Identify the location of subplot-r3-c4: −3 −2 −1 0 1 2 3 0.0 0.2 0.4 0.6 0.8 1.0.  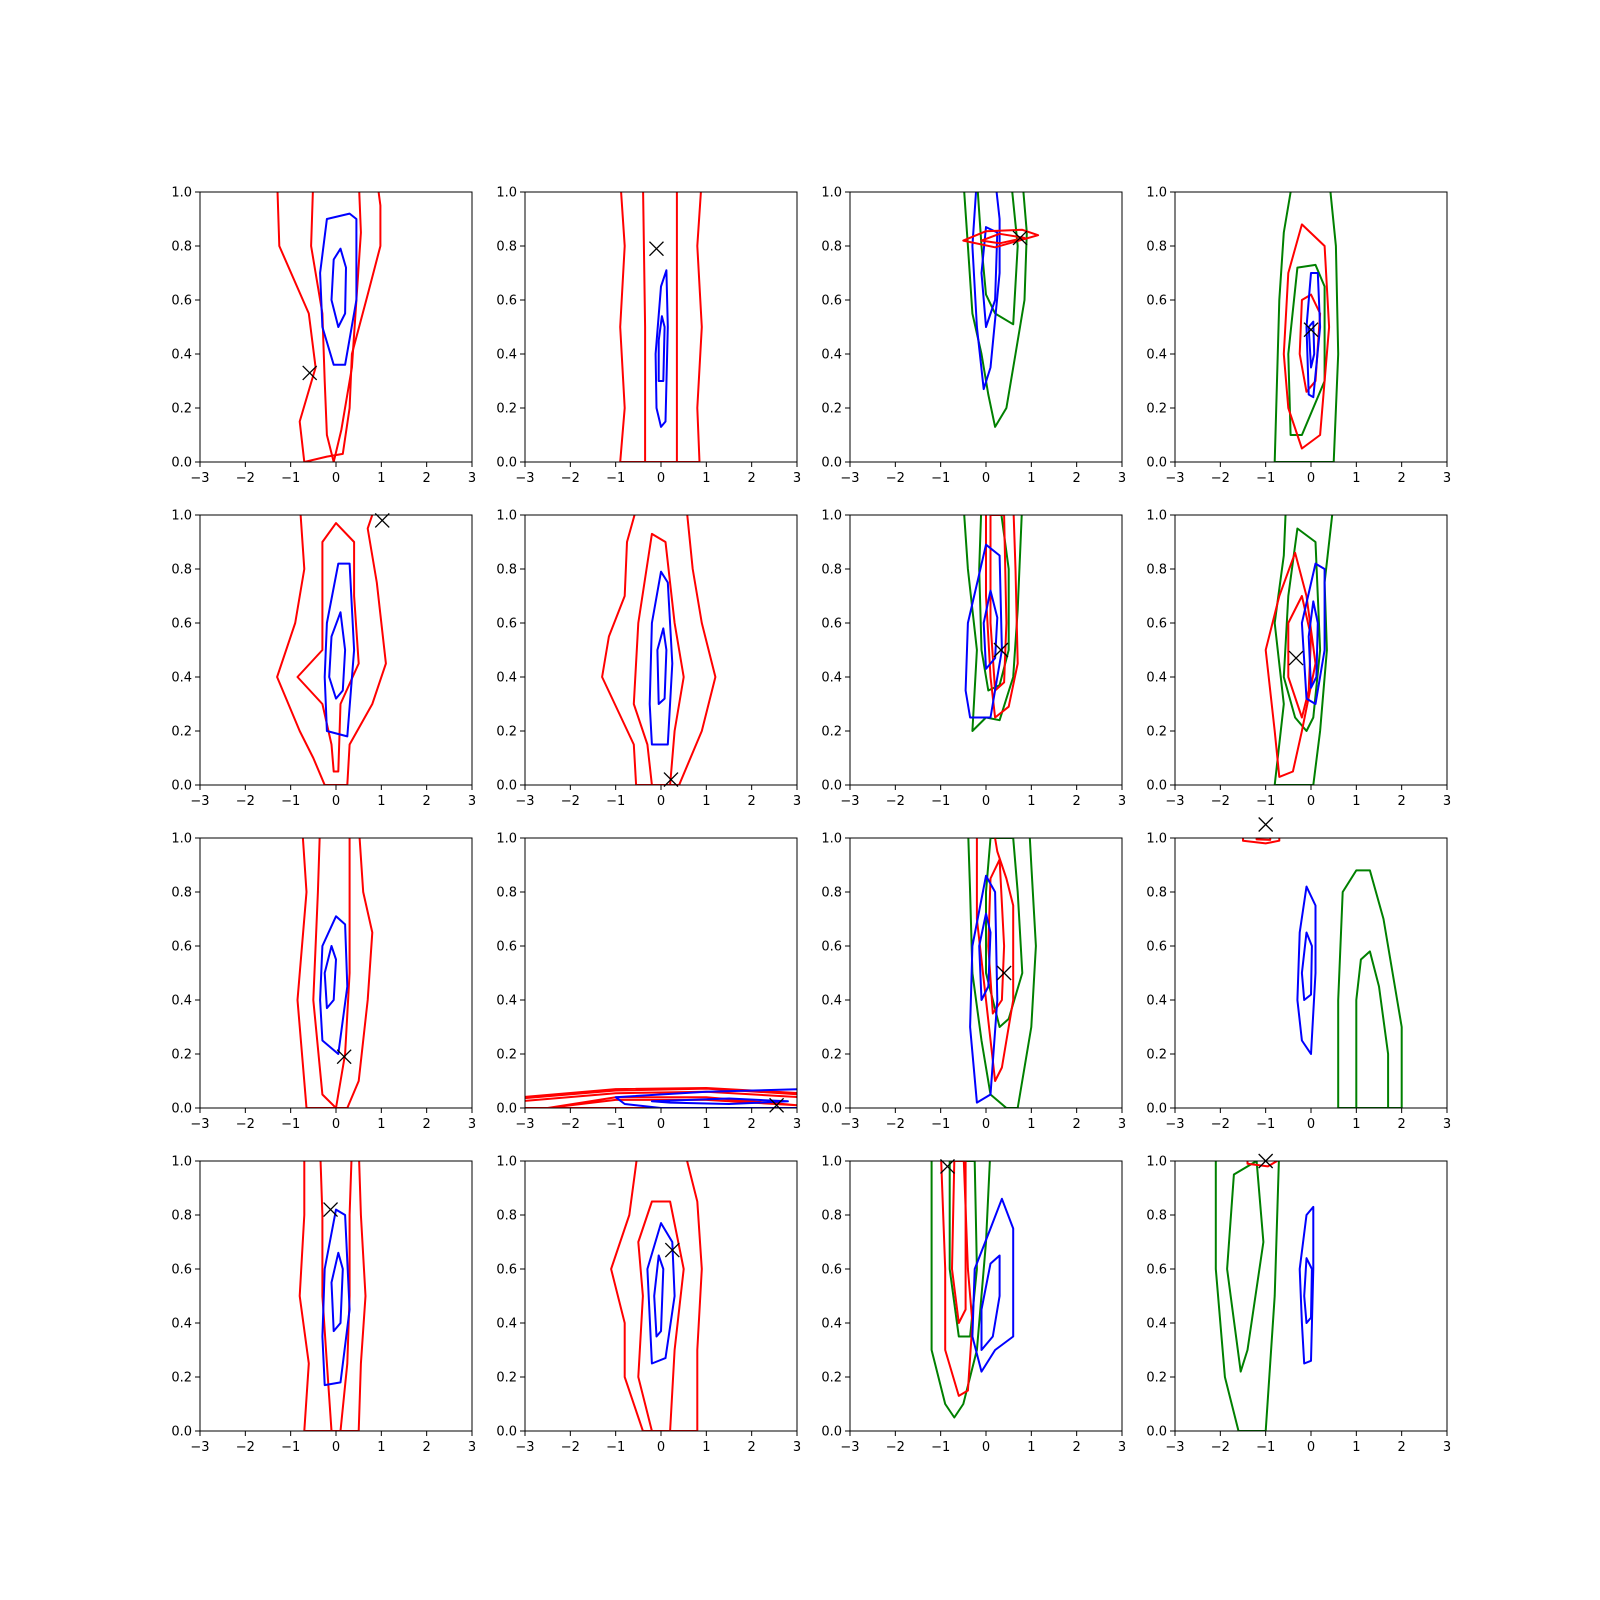
(1298, 974).